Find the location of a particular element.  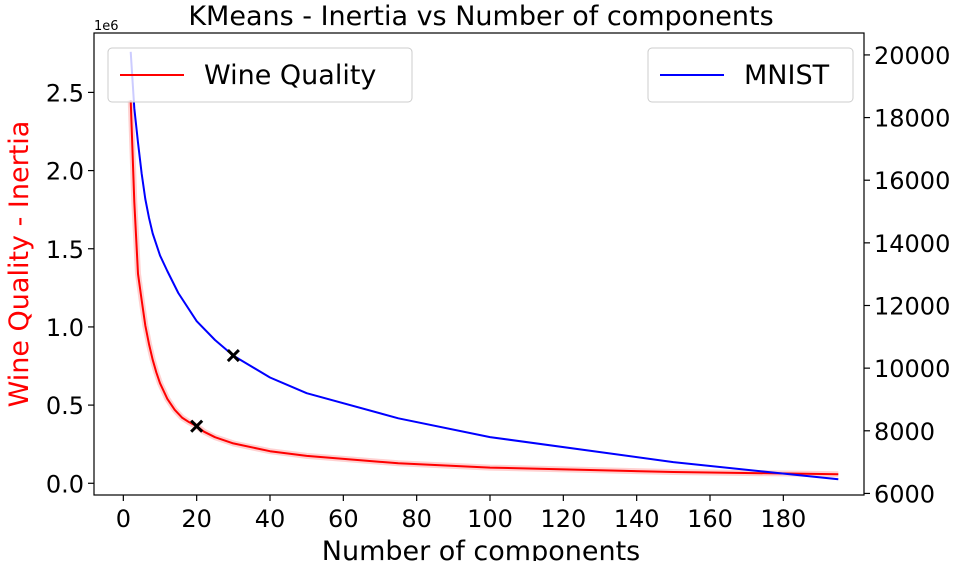

x-tick-label: 0 is located at coordinates (123, 519).